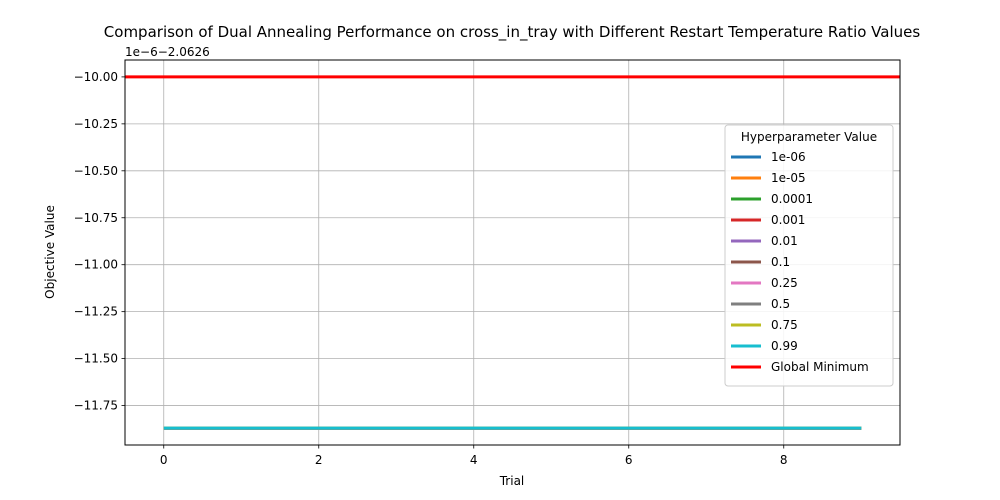 This screenshot has height=500, width=1000. Describe the element at coordinates (96, 406) in the screenshot. I see `y-tick-label: −11.75` at that location.